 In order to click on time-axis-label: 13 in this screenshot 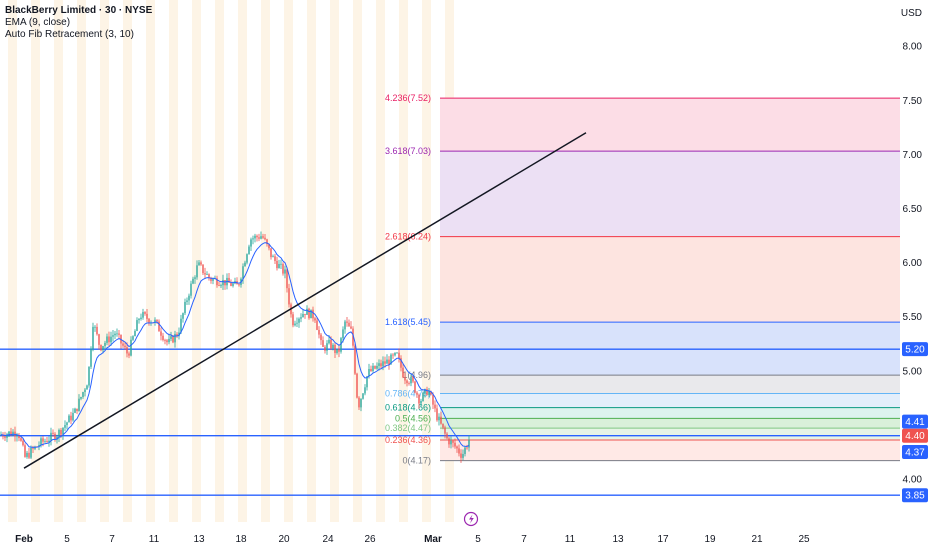, I will do `click(199, 539)`.